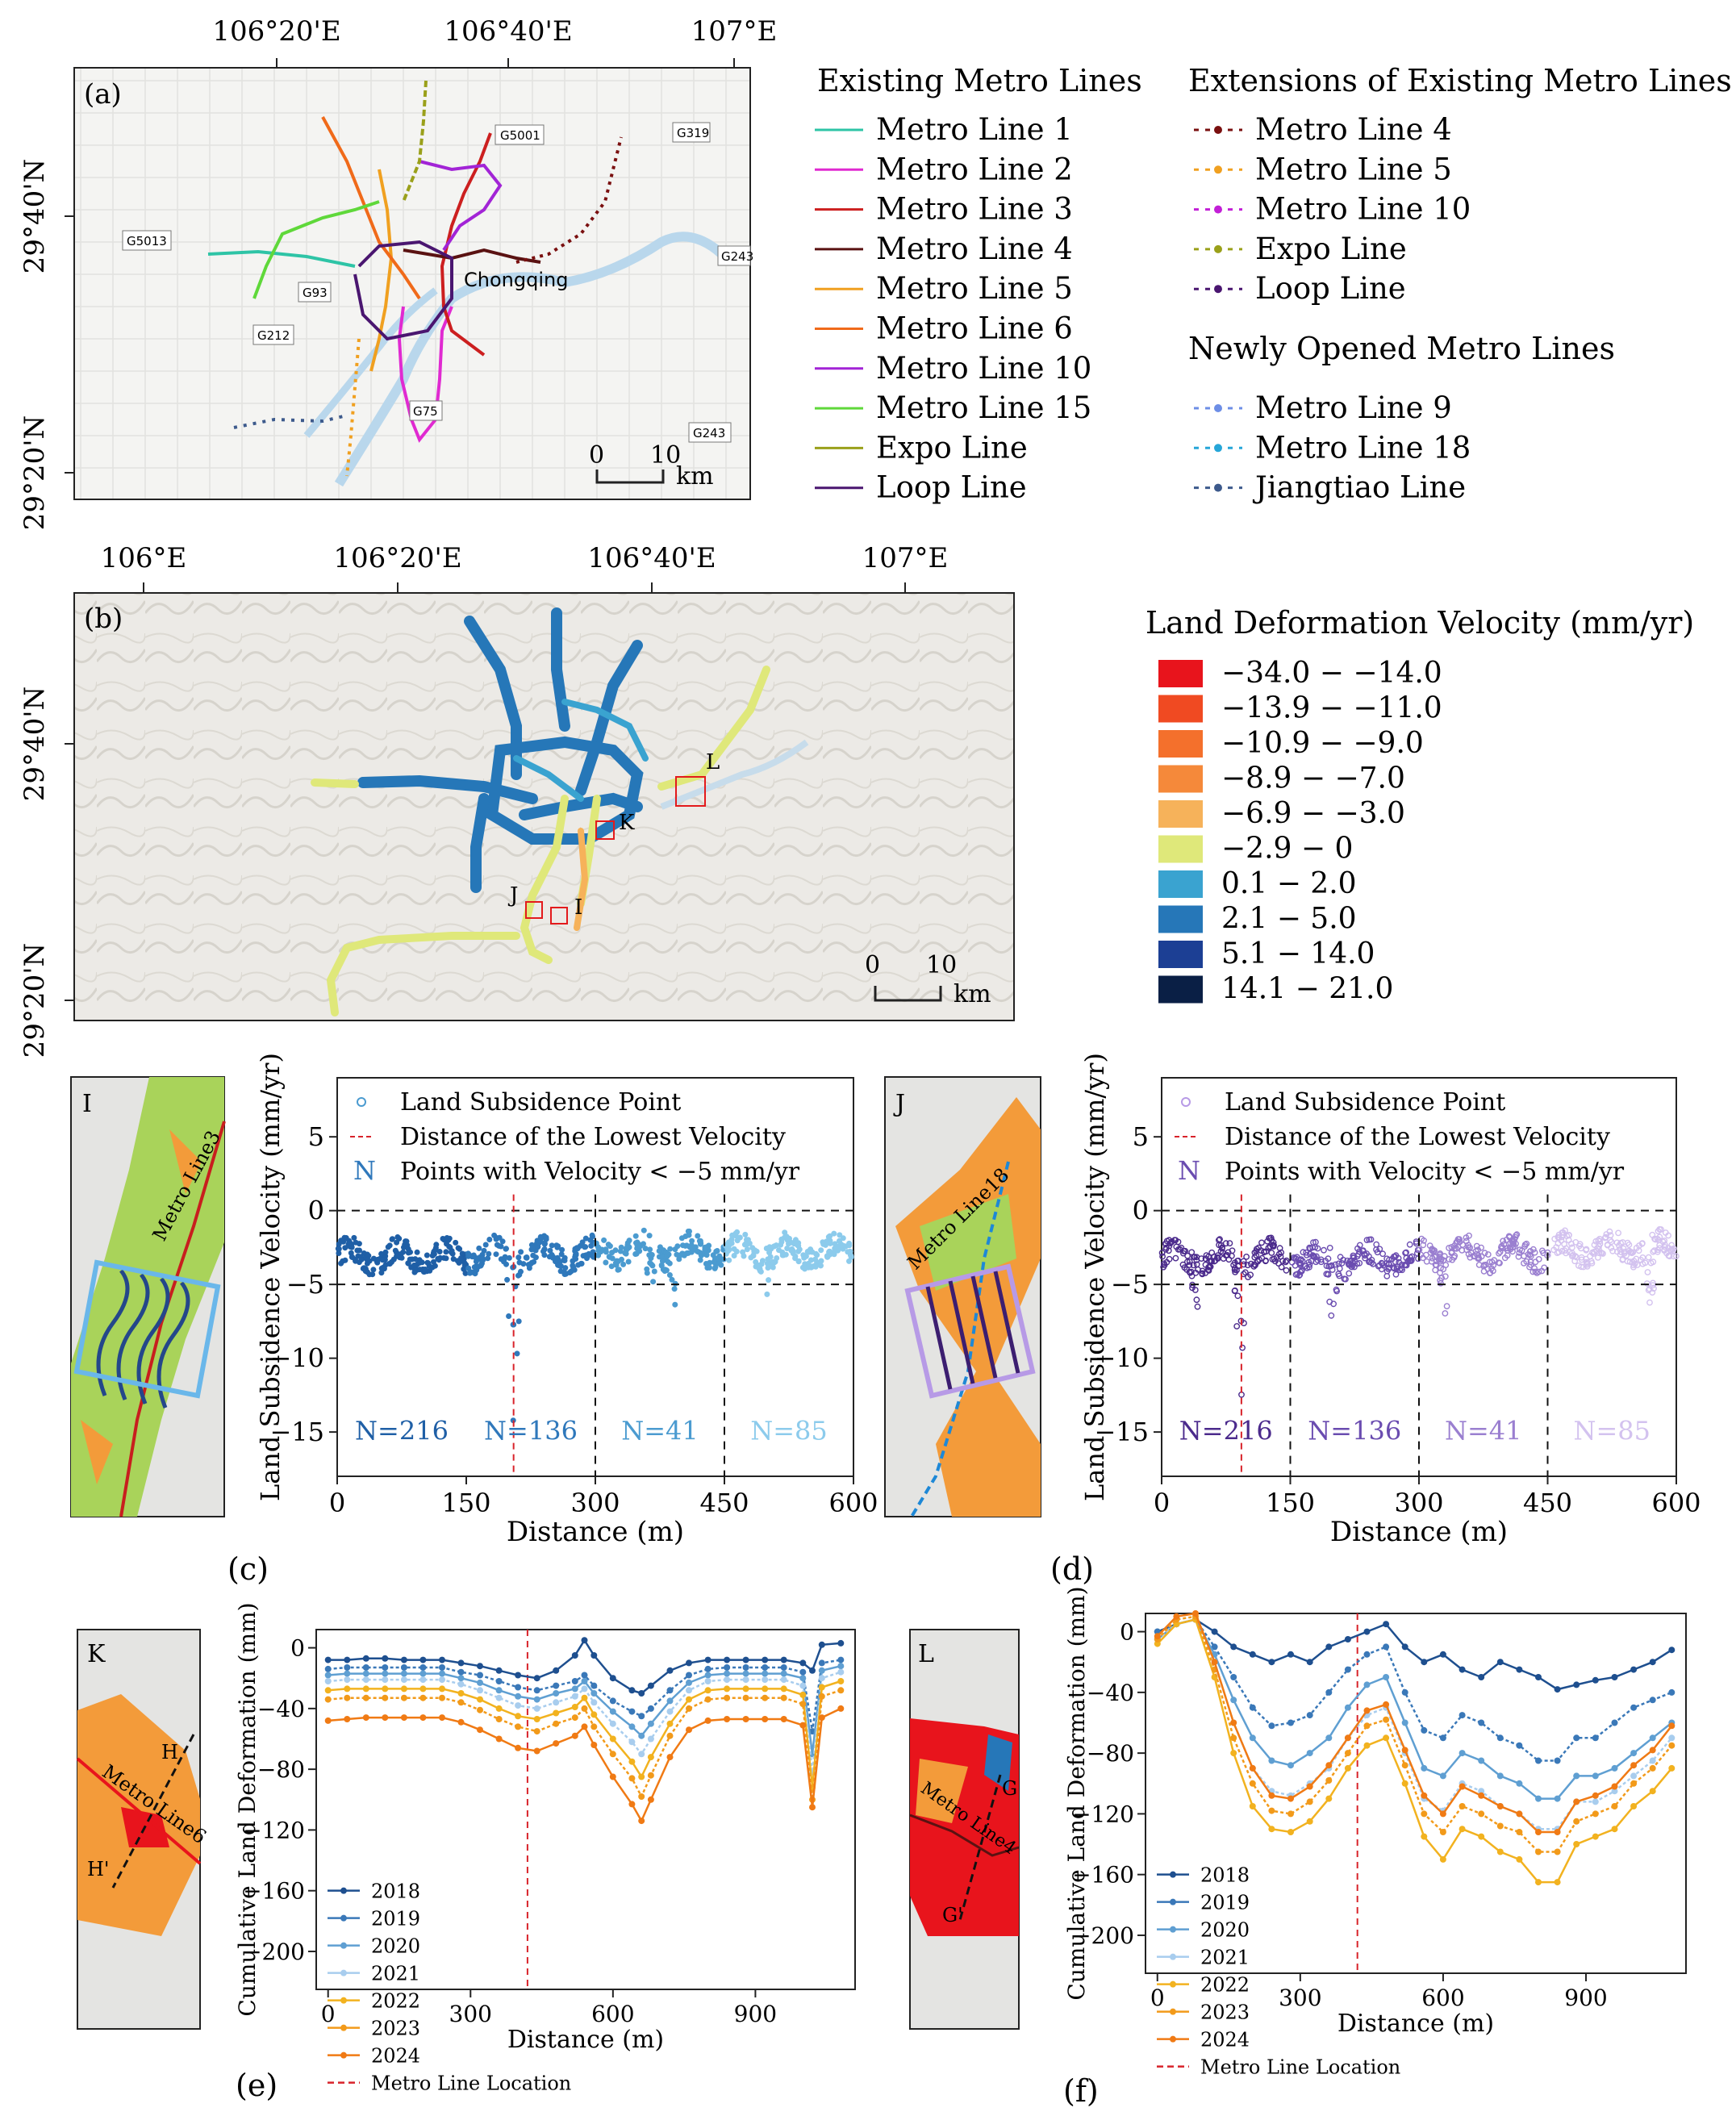  Describe the element at coordinates (382, 270) in the screenshot. I see `metro-line-5-path` at that location.